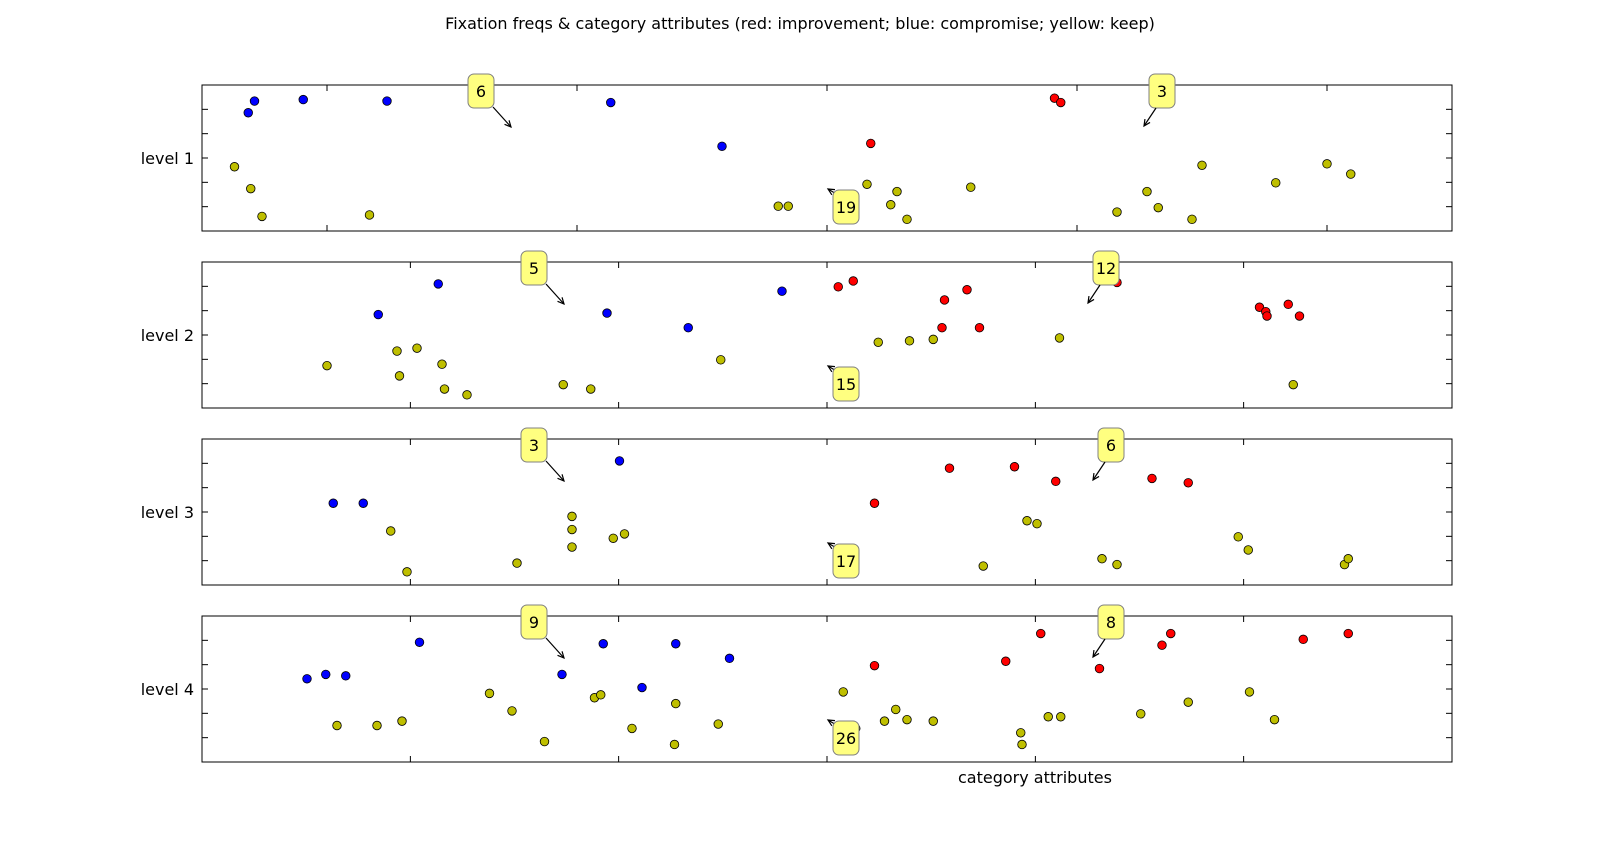 The image size is (1600, 844). Describe the element at coordinates (827, 158) in the screenshot. I see `panel-1-frame` at that location.